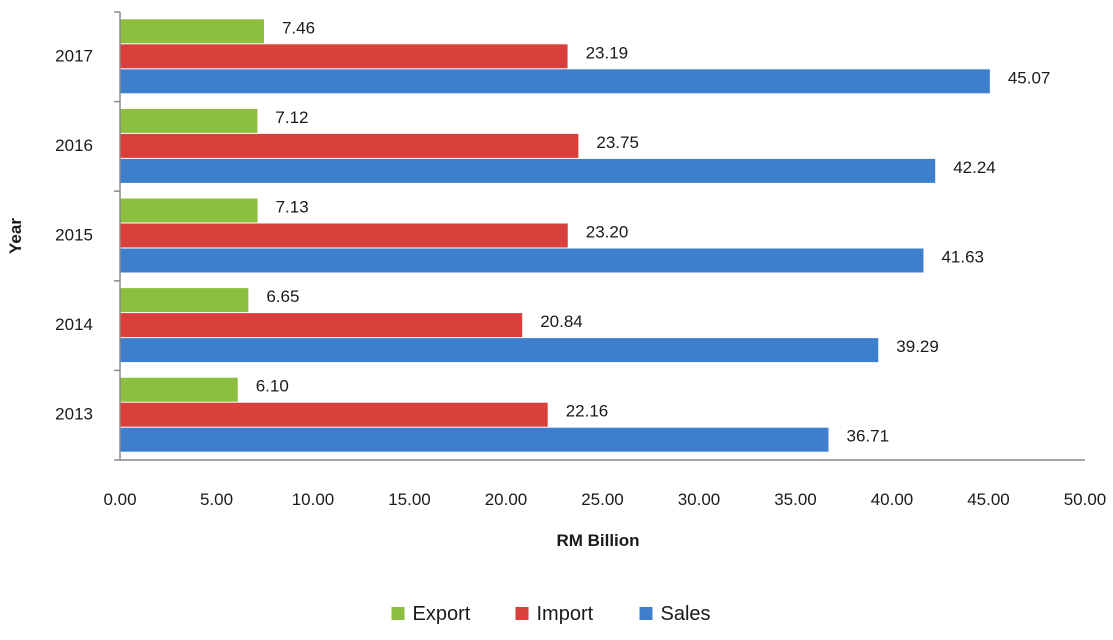 The width and height of the screenshot is (1113, 640). Describe the element at coordinates (499, 350) in the screenshot. I see `bar-sales-2014` at that location.